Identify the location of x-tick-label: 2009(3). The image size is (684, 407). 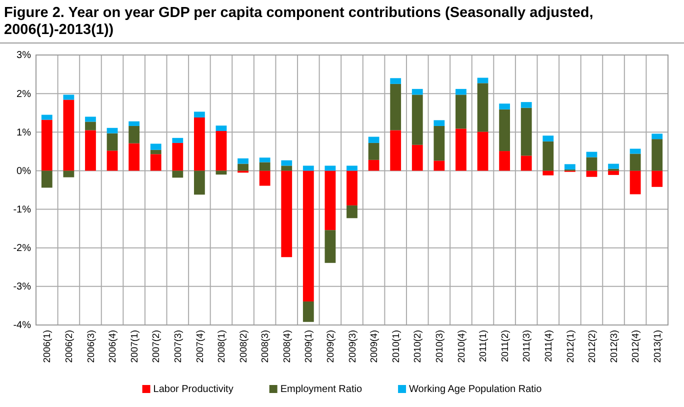
(352, 346).